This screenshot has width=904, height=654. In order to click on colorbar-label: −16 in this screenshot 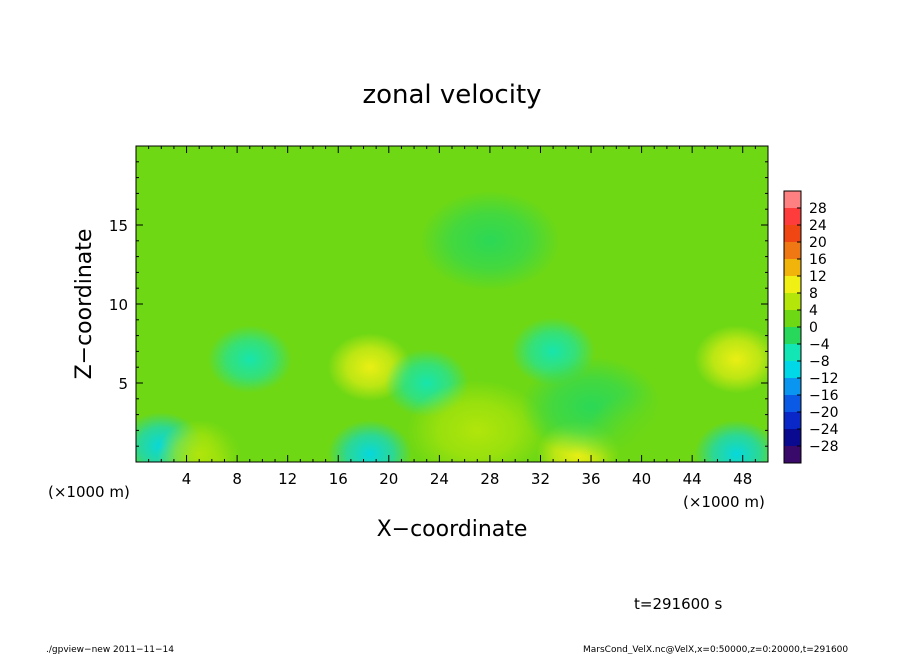, I will do `click(824, 396)`.